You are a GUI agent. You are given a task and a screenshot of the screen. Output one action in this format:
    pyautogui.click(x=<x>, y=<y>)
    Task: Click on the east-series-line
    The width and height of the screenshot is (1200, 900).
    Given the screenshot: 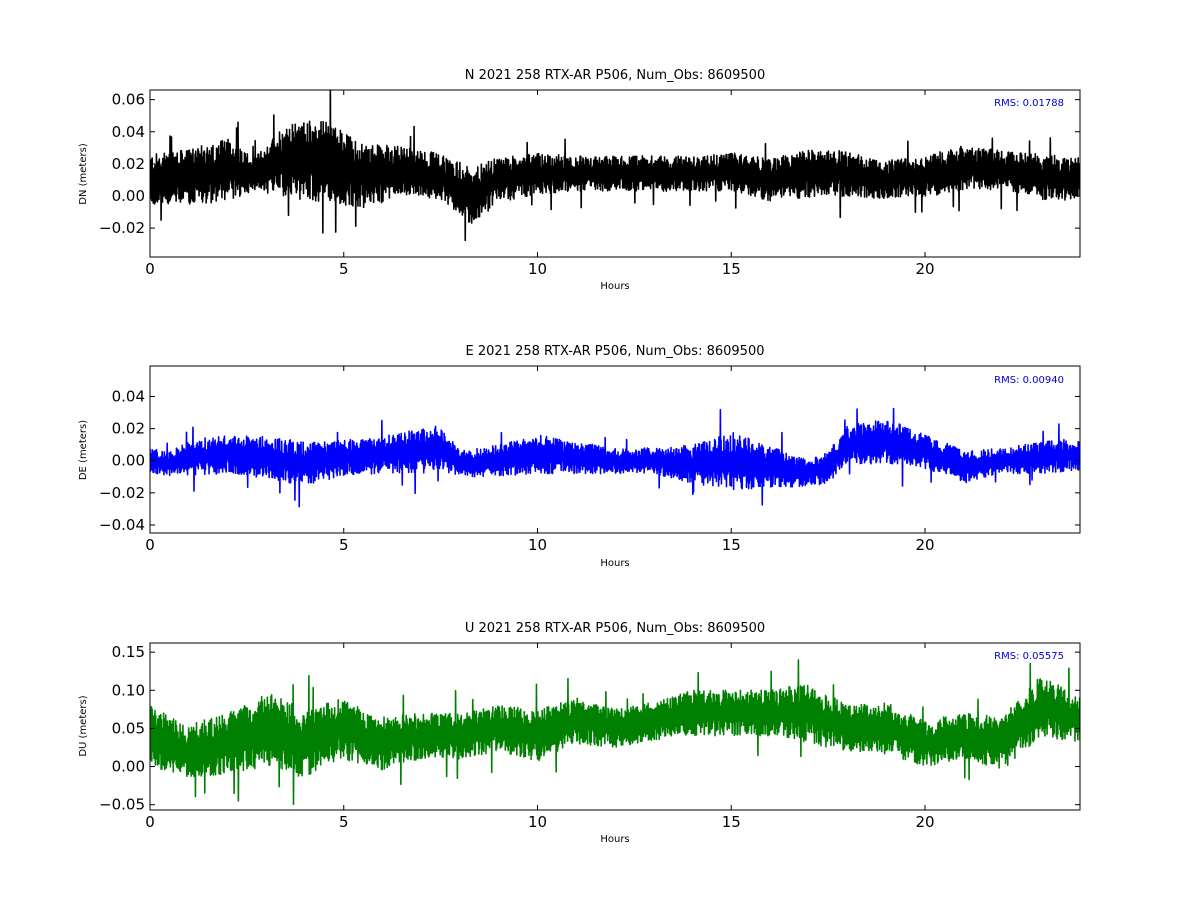 What is the action you would take?
    pyautogui.click(x=615, y=457)
    